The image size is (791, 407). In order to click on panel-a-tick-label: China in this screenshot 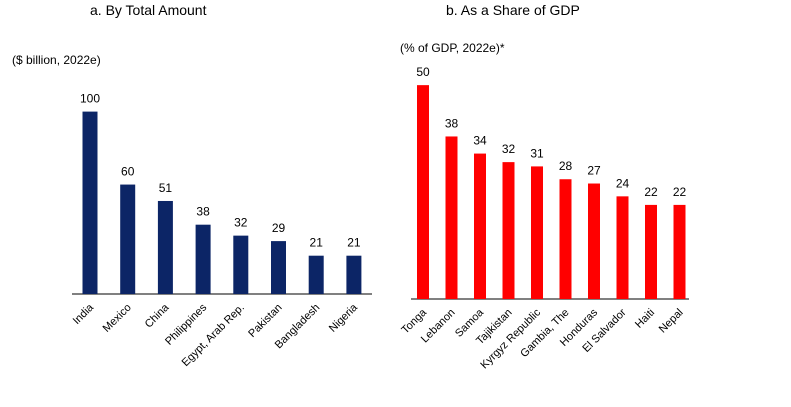, I will do `click(157, 315)`.